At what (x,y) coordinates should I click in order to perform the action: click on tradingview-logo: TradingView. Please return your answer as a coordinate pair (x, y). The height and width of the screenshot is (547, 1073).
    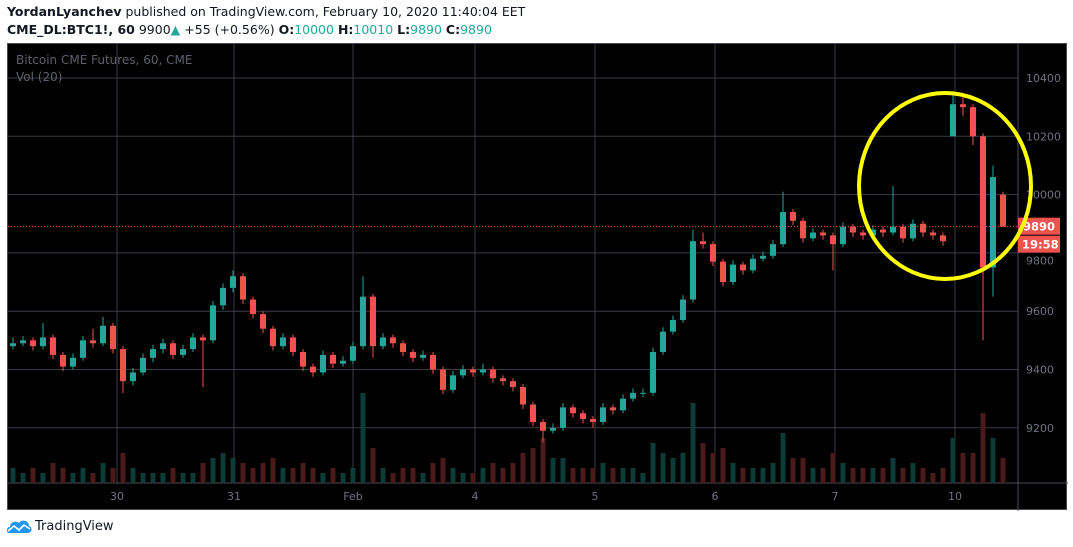
    Looking at the image, I should click on (60, 526).